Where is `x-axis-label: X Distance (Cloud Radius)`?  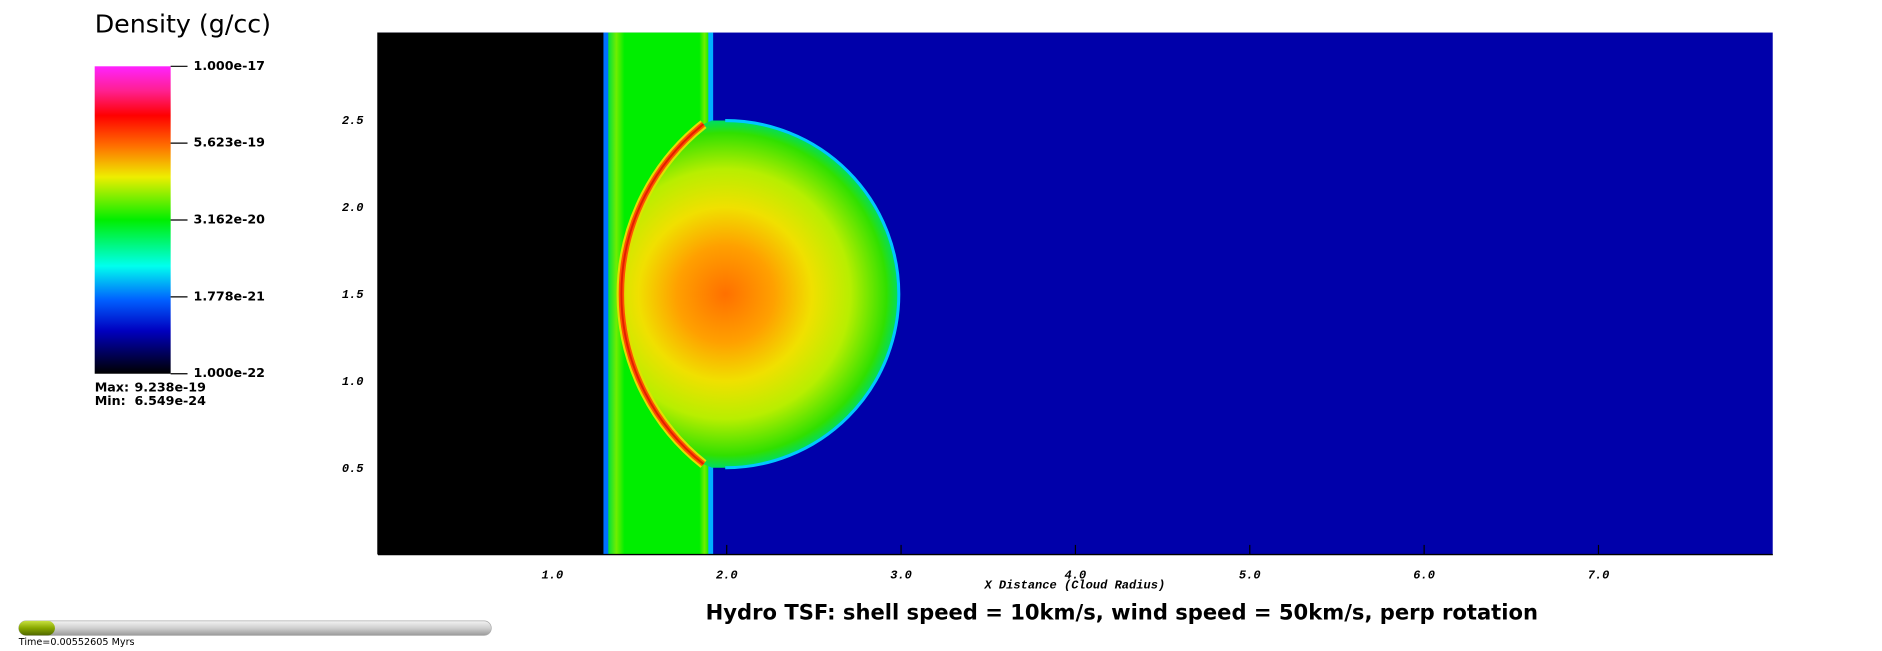 x-axis-label: X Distance (Cloud Radius) is located at coordinates (1074, 585).